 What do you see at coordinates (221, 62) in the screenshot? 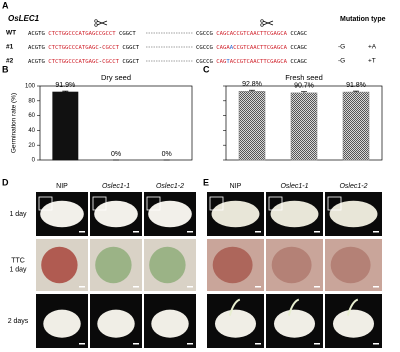
I see `sequence-segment: CAG` at bounding box center [221, 62].